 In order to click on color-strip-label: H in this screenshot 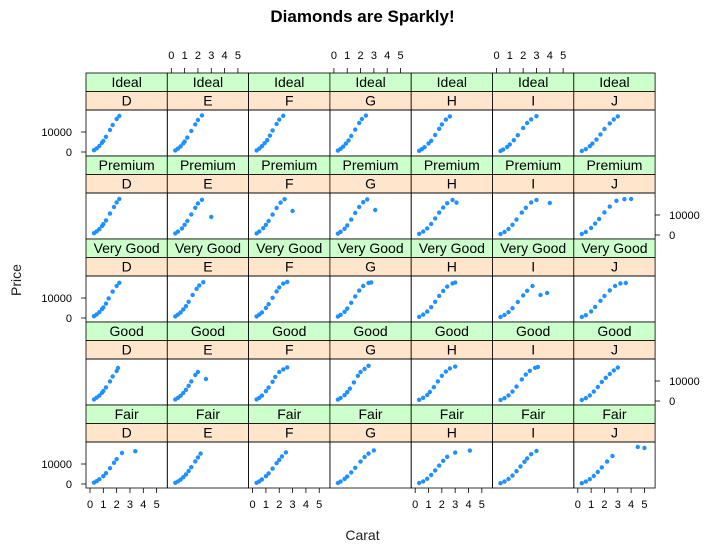, I will do `click(452, 101)`.